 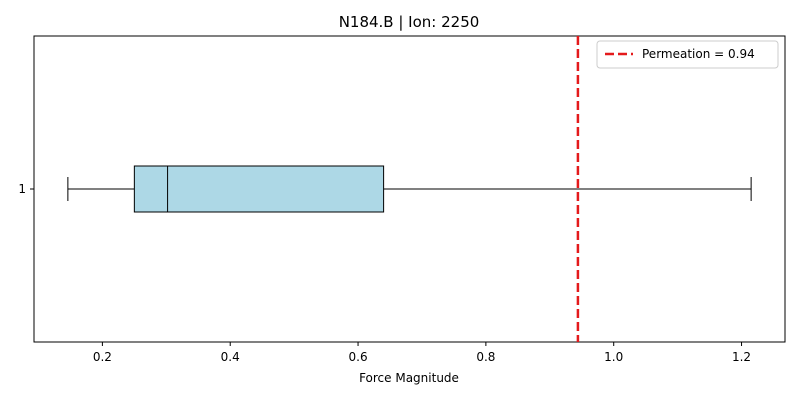 I want to click on y-axis: 1, so click(x=26, y=189).